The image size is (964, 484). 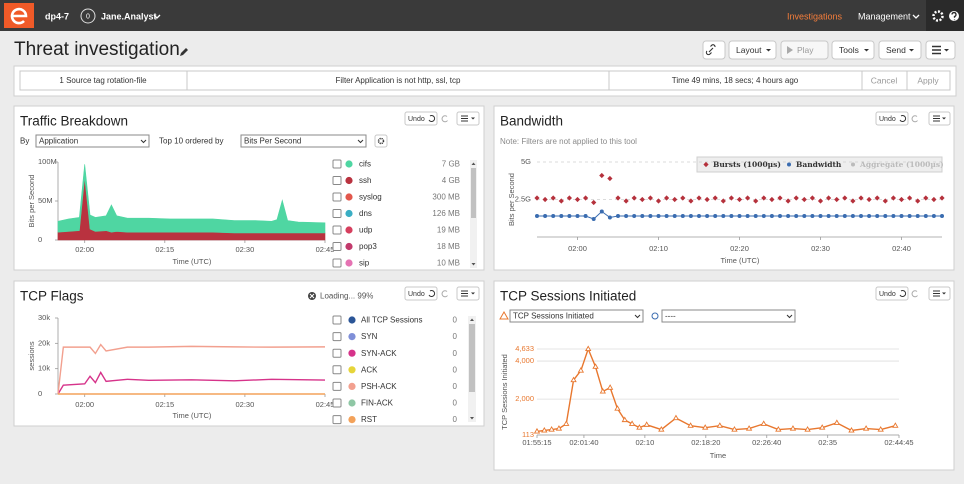 I want to click on edit-icon, so click(x=184, y=52).